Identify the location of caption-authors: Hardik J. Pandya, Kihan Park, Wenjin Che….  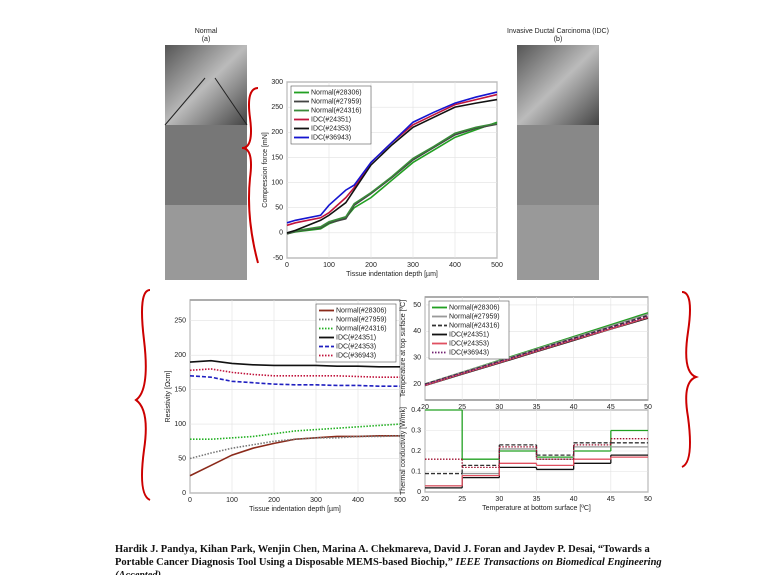
(355, 549).